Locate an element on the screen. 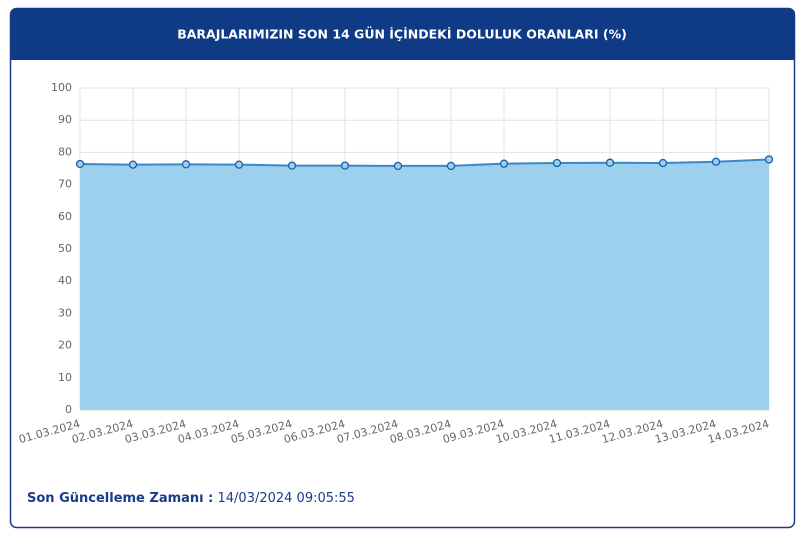 Image resolution: width=800 pixels, height=537 pixels. y-tick-label: 80 is located at coordinates (65, 151).